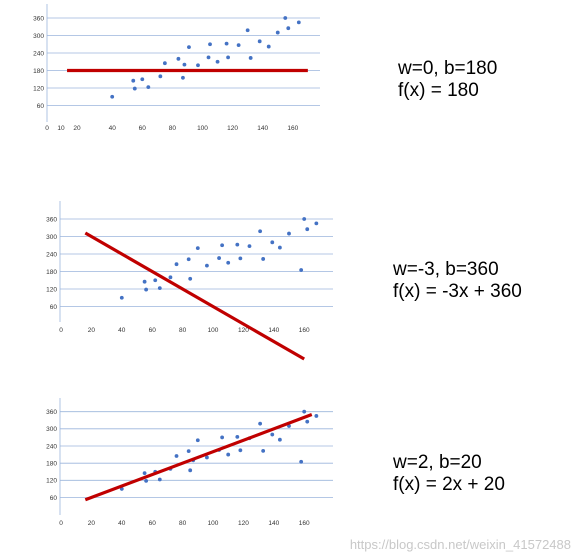 This screenshot has height=556, width=579. Describe the element at coordinates (449, 484) in the screenshot. I see `equation-formula-3: f(x) = 2x + 20` at that location.